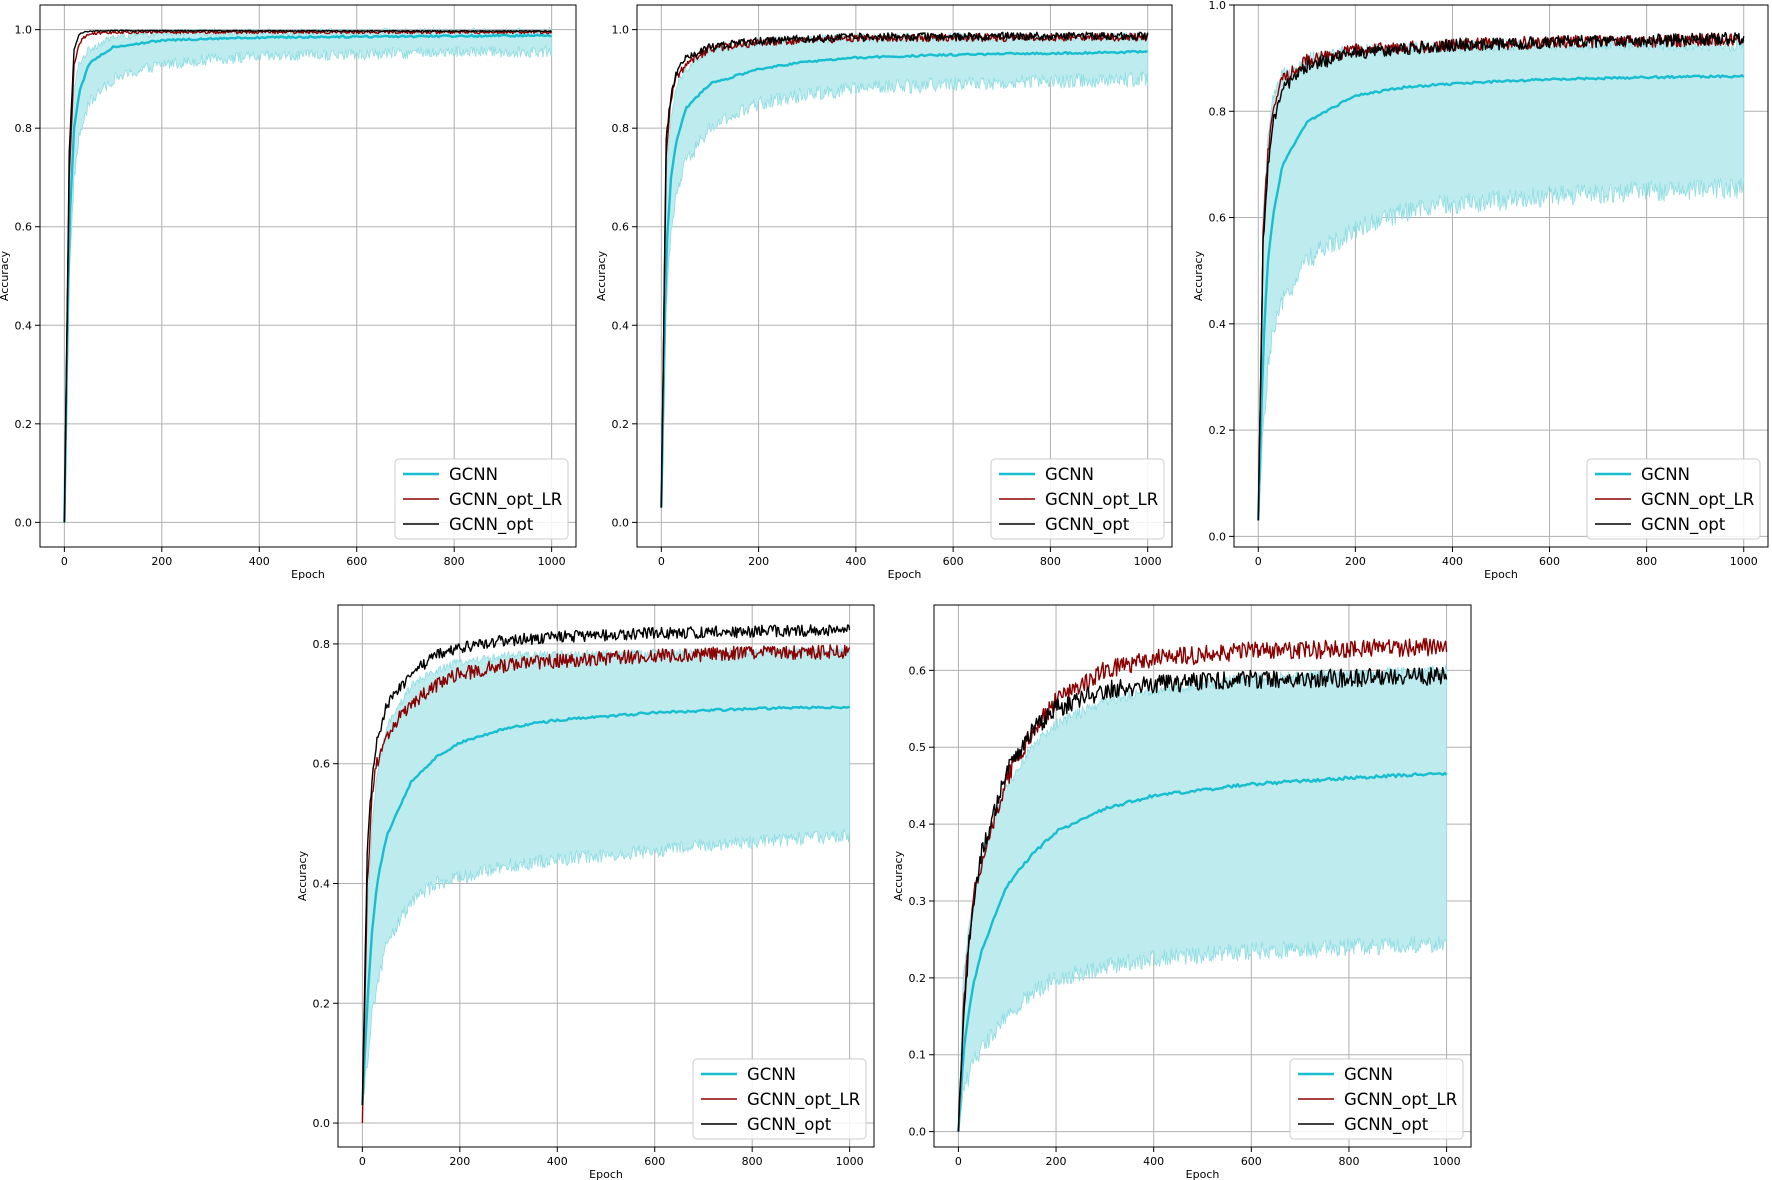 The width and height of the screenshot is (1772, 1180). What do you see at coordinates (918, 747) in the screenshot?
I see `y-tick-label: 0.5` at bounding box center [918, 747].